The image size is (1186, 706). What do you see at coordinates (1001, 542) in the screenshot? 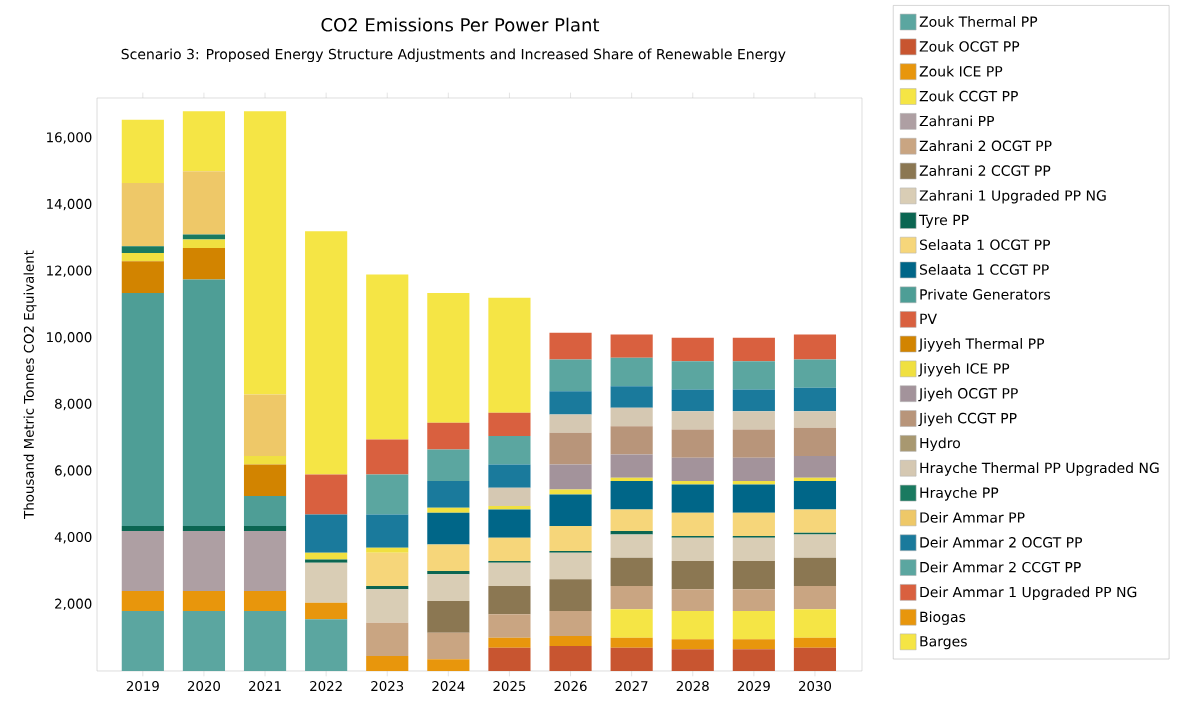
I see `legend-label: Deir Ammar 2 OCGT PP` at bounding box center [1001, 542].